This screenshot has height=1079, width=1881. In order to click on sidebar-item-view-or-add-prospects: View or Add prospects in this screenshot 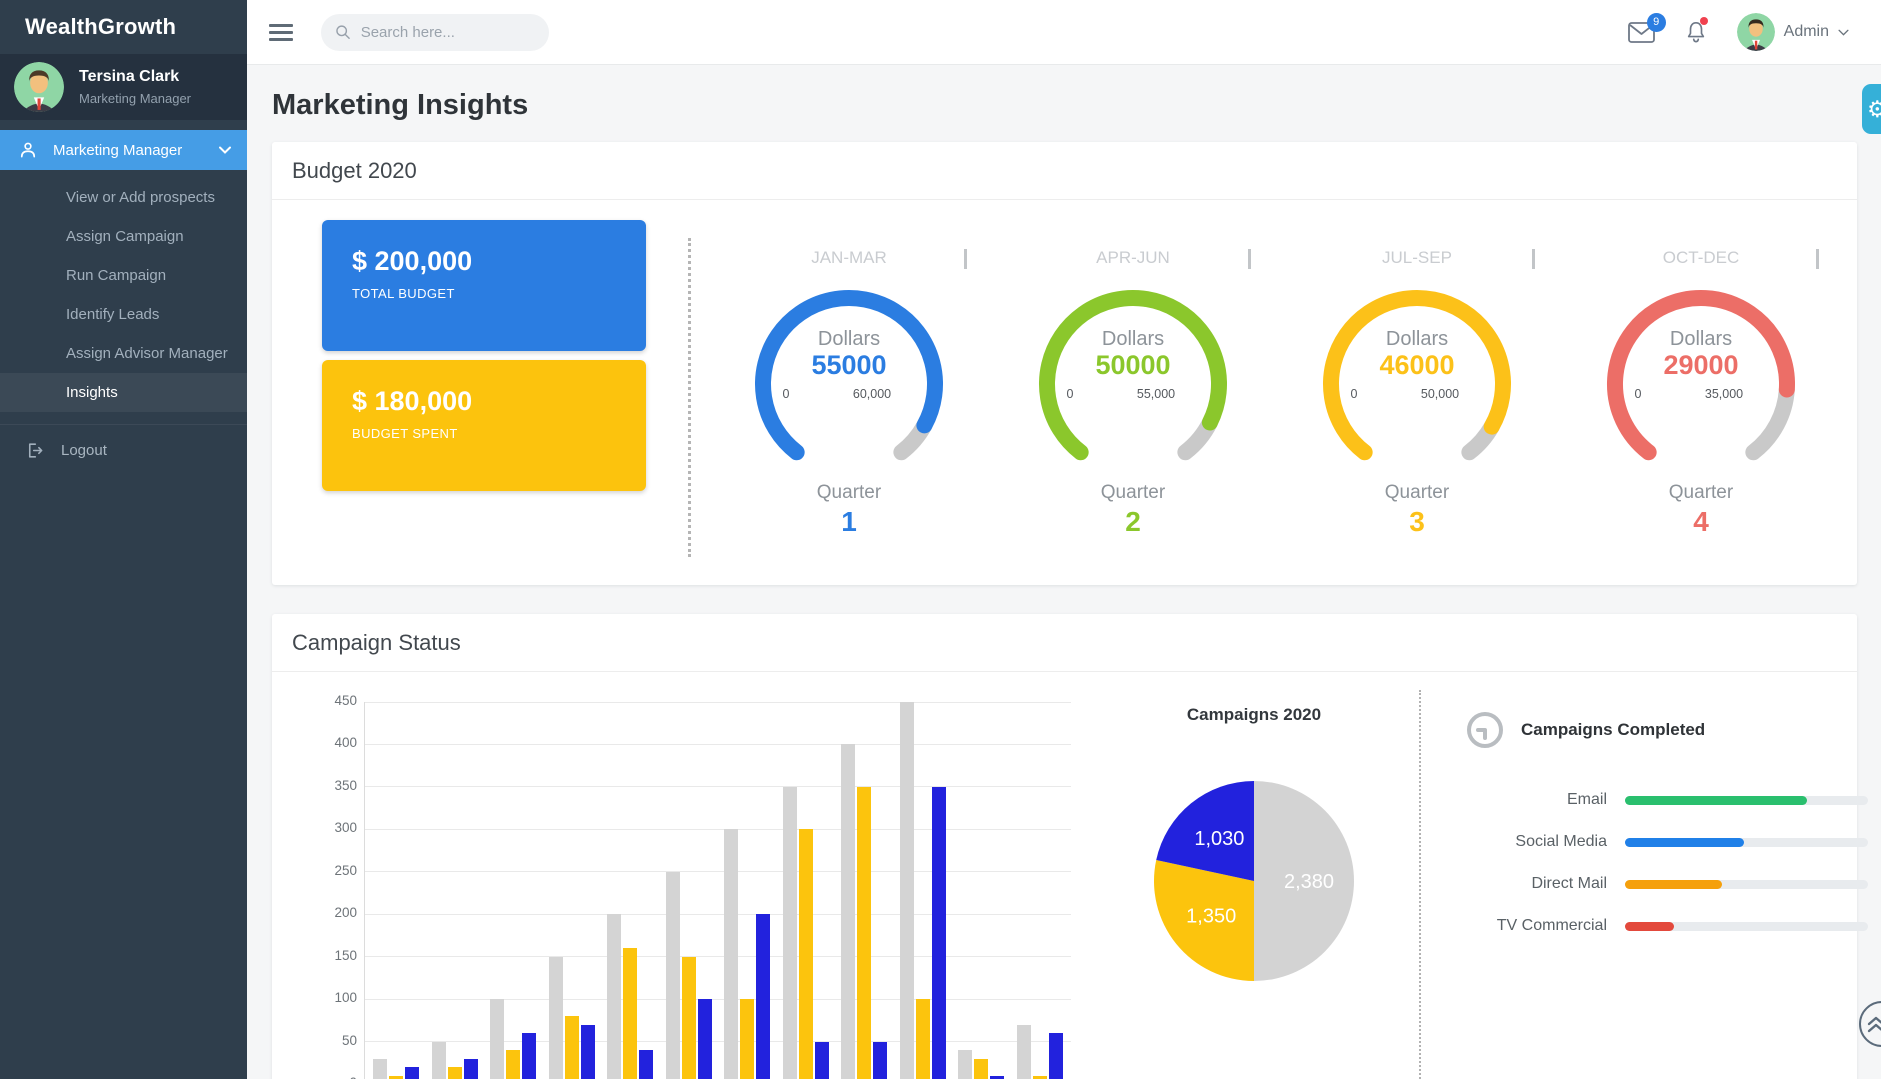, I will do `click(140, 197)`.